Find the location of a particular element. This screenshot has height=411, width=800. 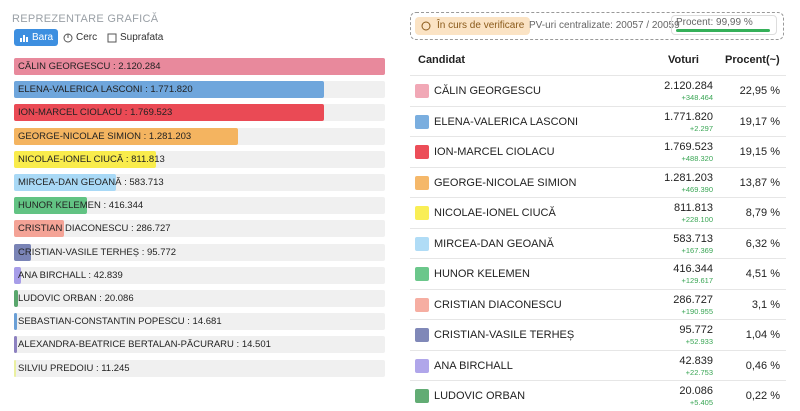

bar-label: SEBASTIAN-CONSTANTIN POPESCU : 14.681 is located at coordinates (120, 322).